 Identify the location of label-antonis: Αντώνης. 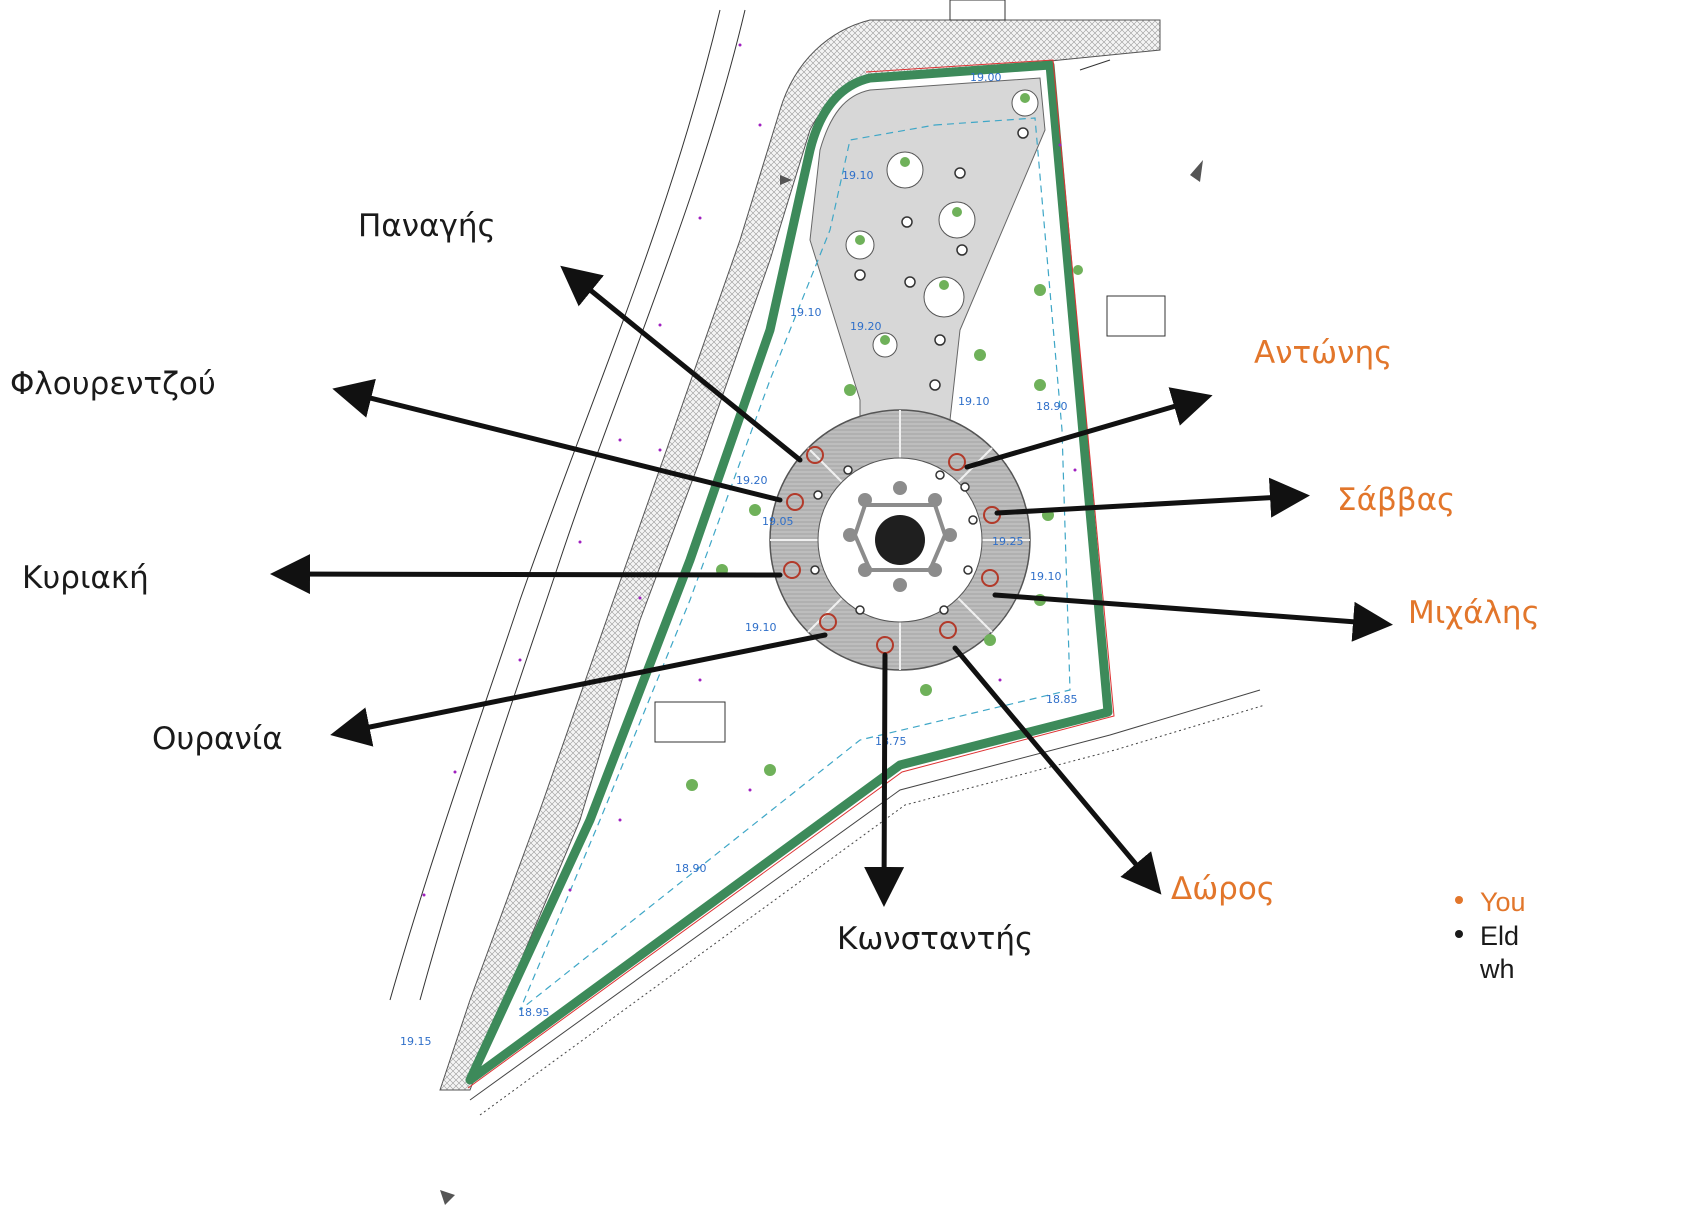
(1323, 353).